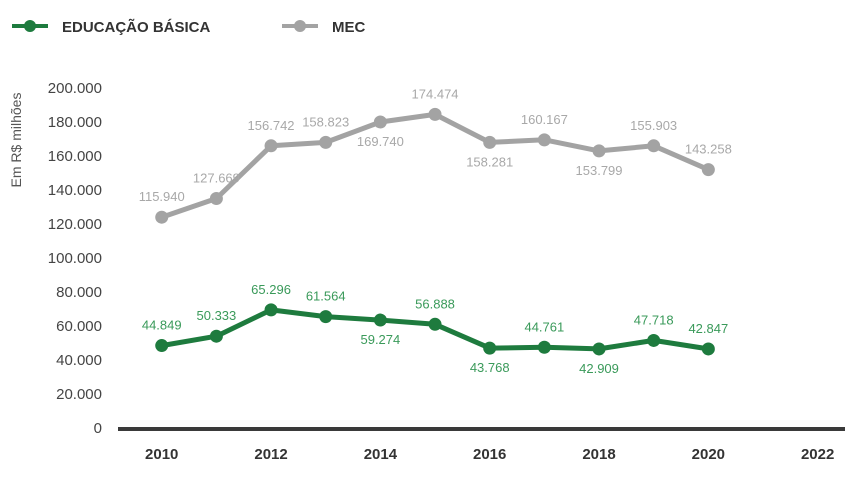  I want to click on x-tick-label: 2022, so click(817, 454).